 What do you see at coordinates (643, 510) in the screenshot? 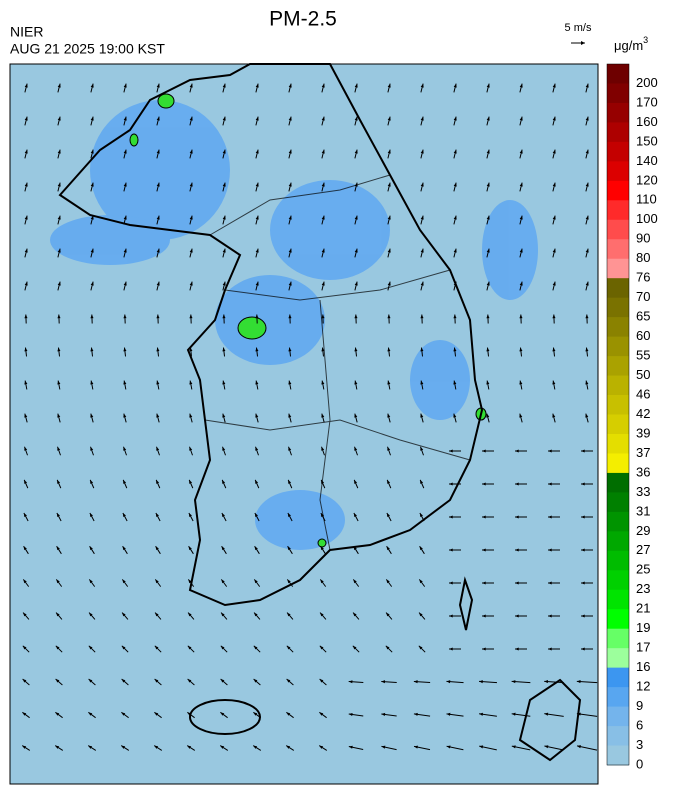
I see `colorbar-label: 31` at bounding box center [643, 510].